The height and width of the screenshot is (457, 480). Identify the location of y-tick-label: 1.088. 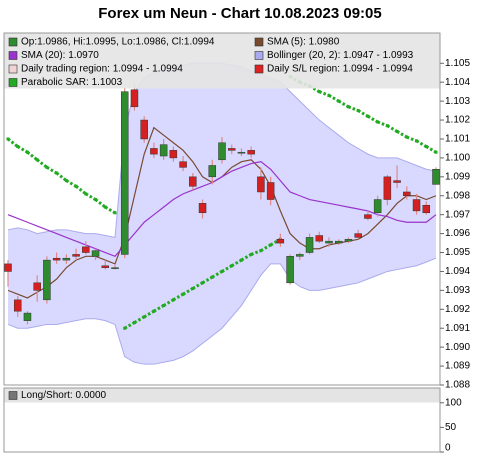
(457, 385).